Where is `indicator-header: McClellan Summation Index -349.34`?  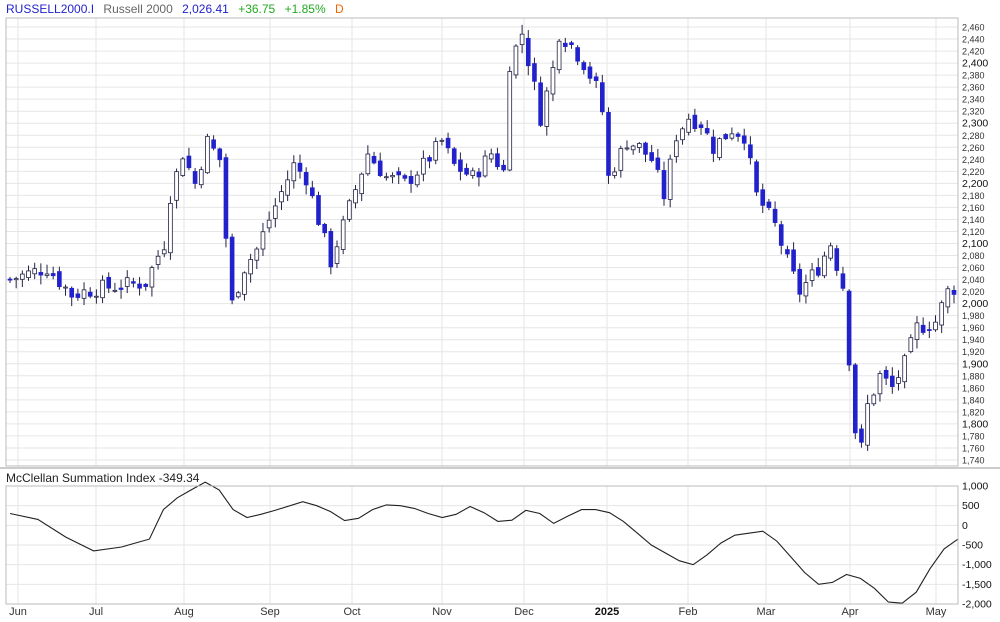
indicator-header: McClellan Summation Index -349.34 is located at coordinates (102, 478).